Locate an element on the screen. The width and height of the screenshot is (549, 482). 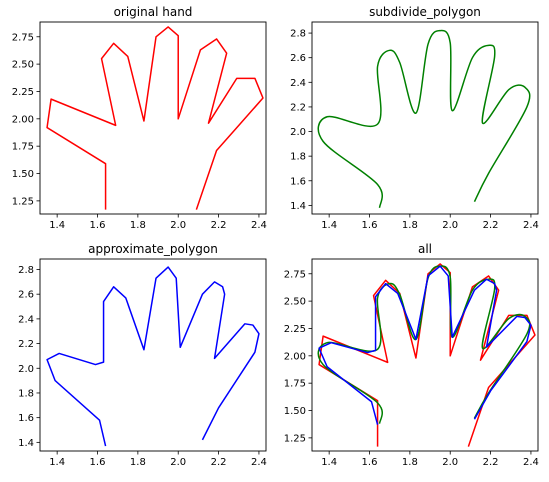
panel-title: original hand is located at coordinates (153, 12).